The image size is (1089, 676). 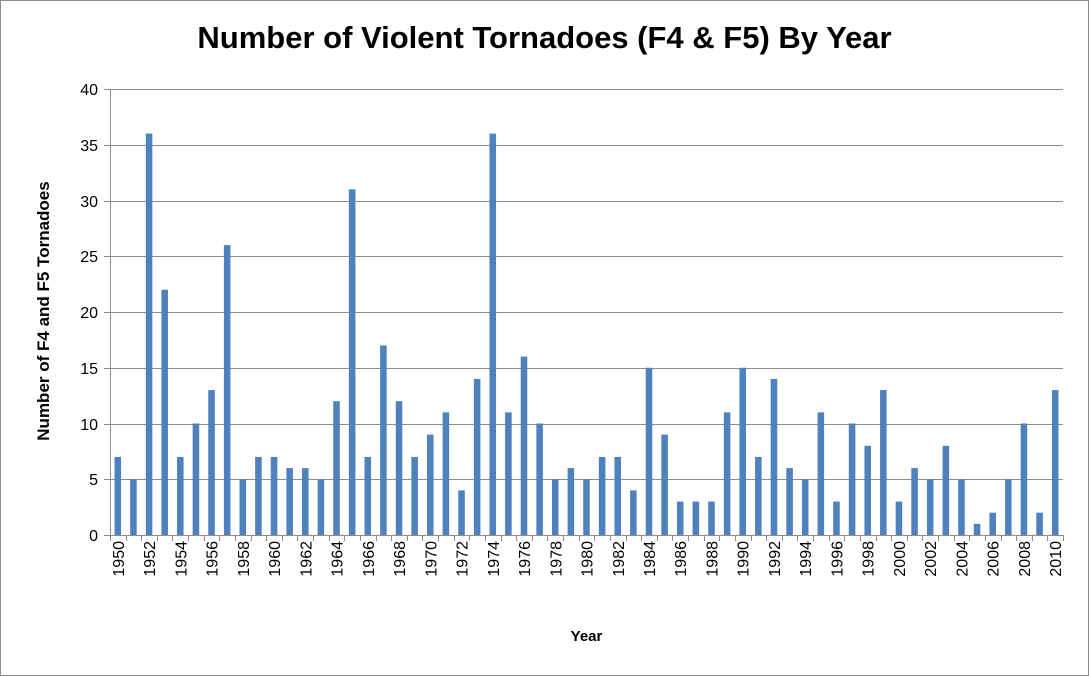 What do you see at coordinates (696, 518) in the screenshot?
I see `bar-1987` at bounding box center [696, 518].